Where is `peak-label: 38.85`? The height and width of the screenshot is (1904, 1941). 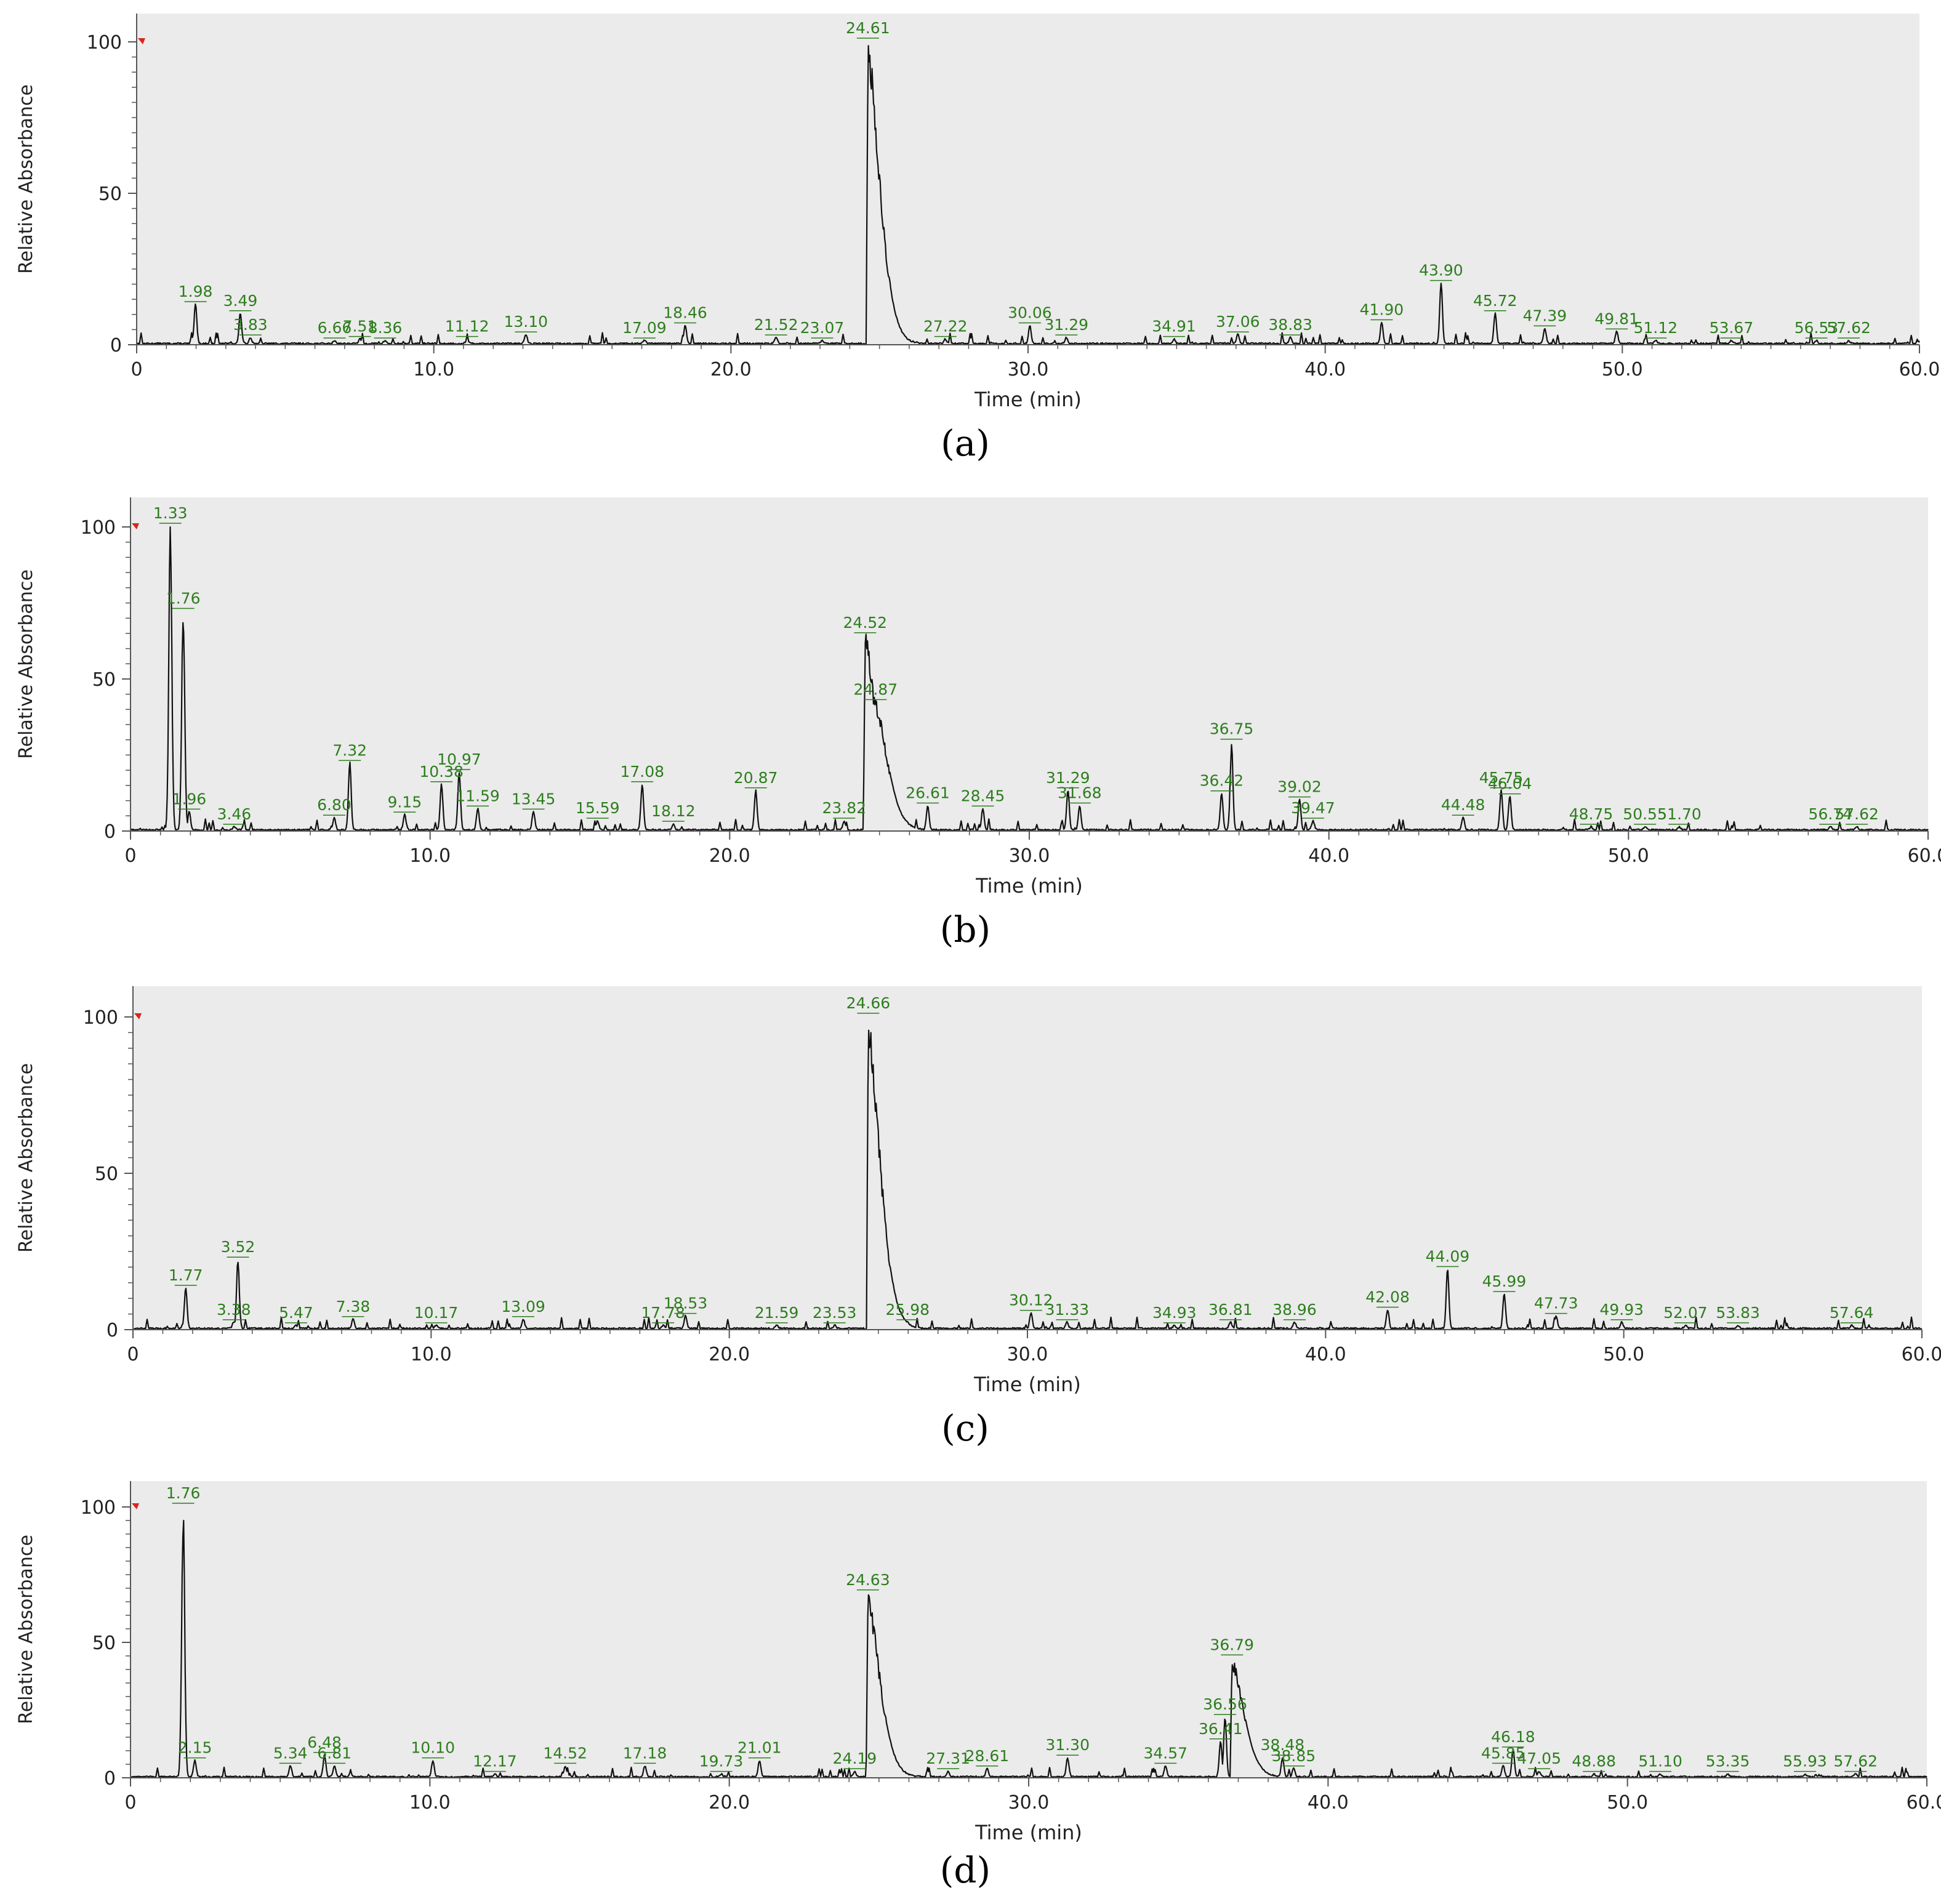
peak-label: 38.85 is located at coordinates (1294, 1756).